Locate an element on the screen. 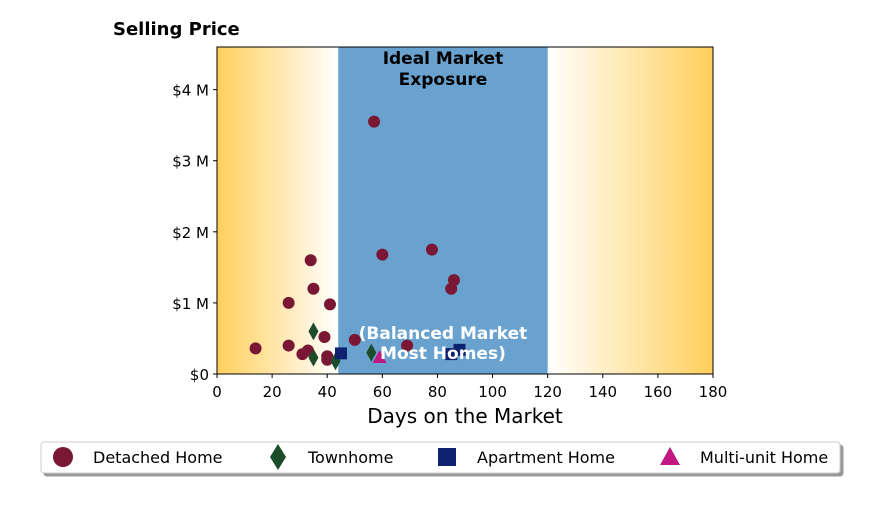 The image size is (879, 513). region-label-bottom-line-1: (Balanced Market is located at coordinates (443, 334).